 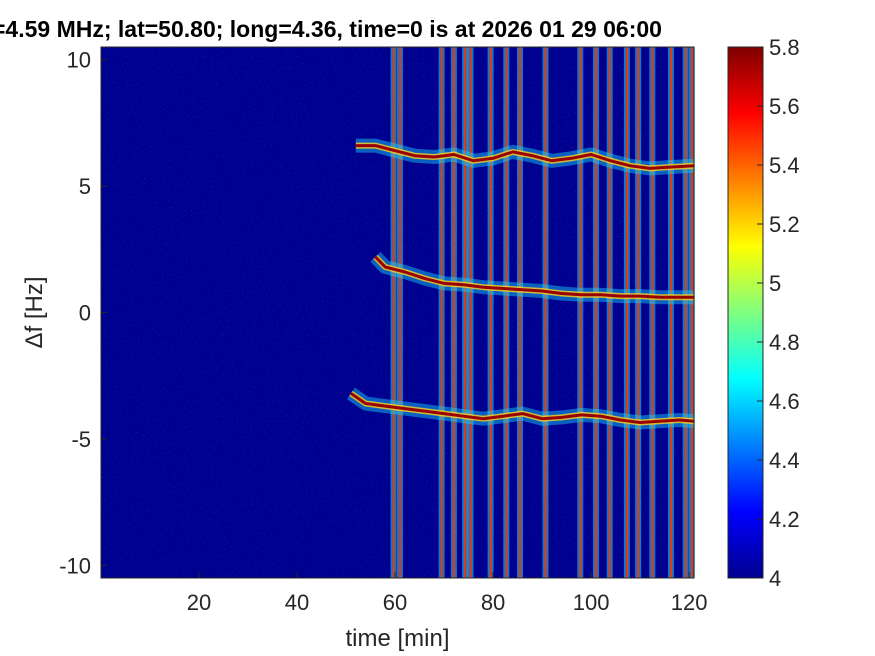 I want to click on colorbar-tick-label-6: 5.2, so click(x=784, y=224).